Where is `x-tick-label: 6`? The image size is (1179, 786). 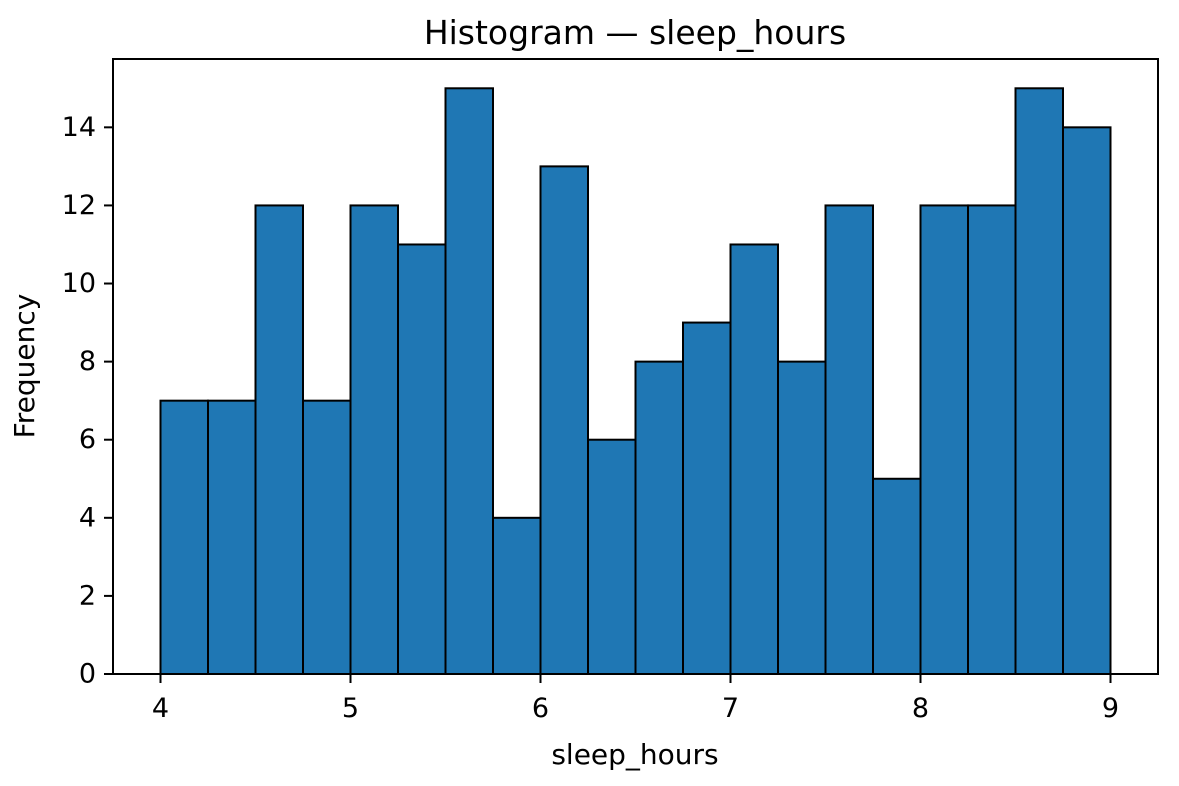
x-tick-label: 6 is located at coordinates (540, 708).